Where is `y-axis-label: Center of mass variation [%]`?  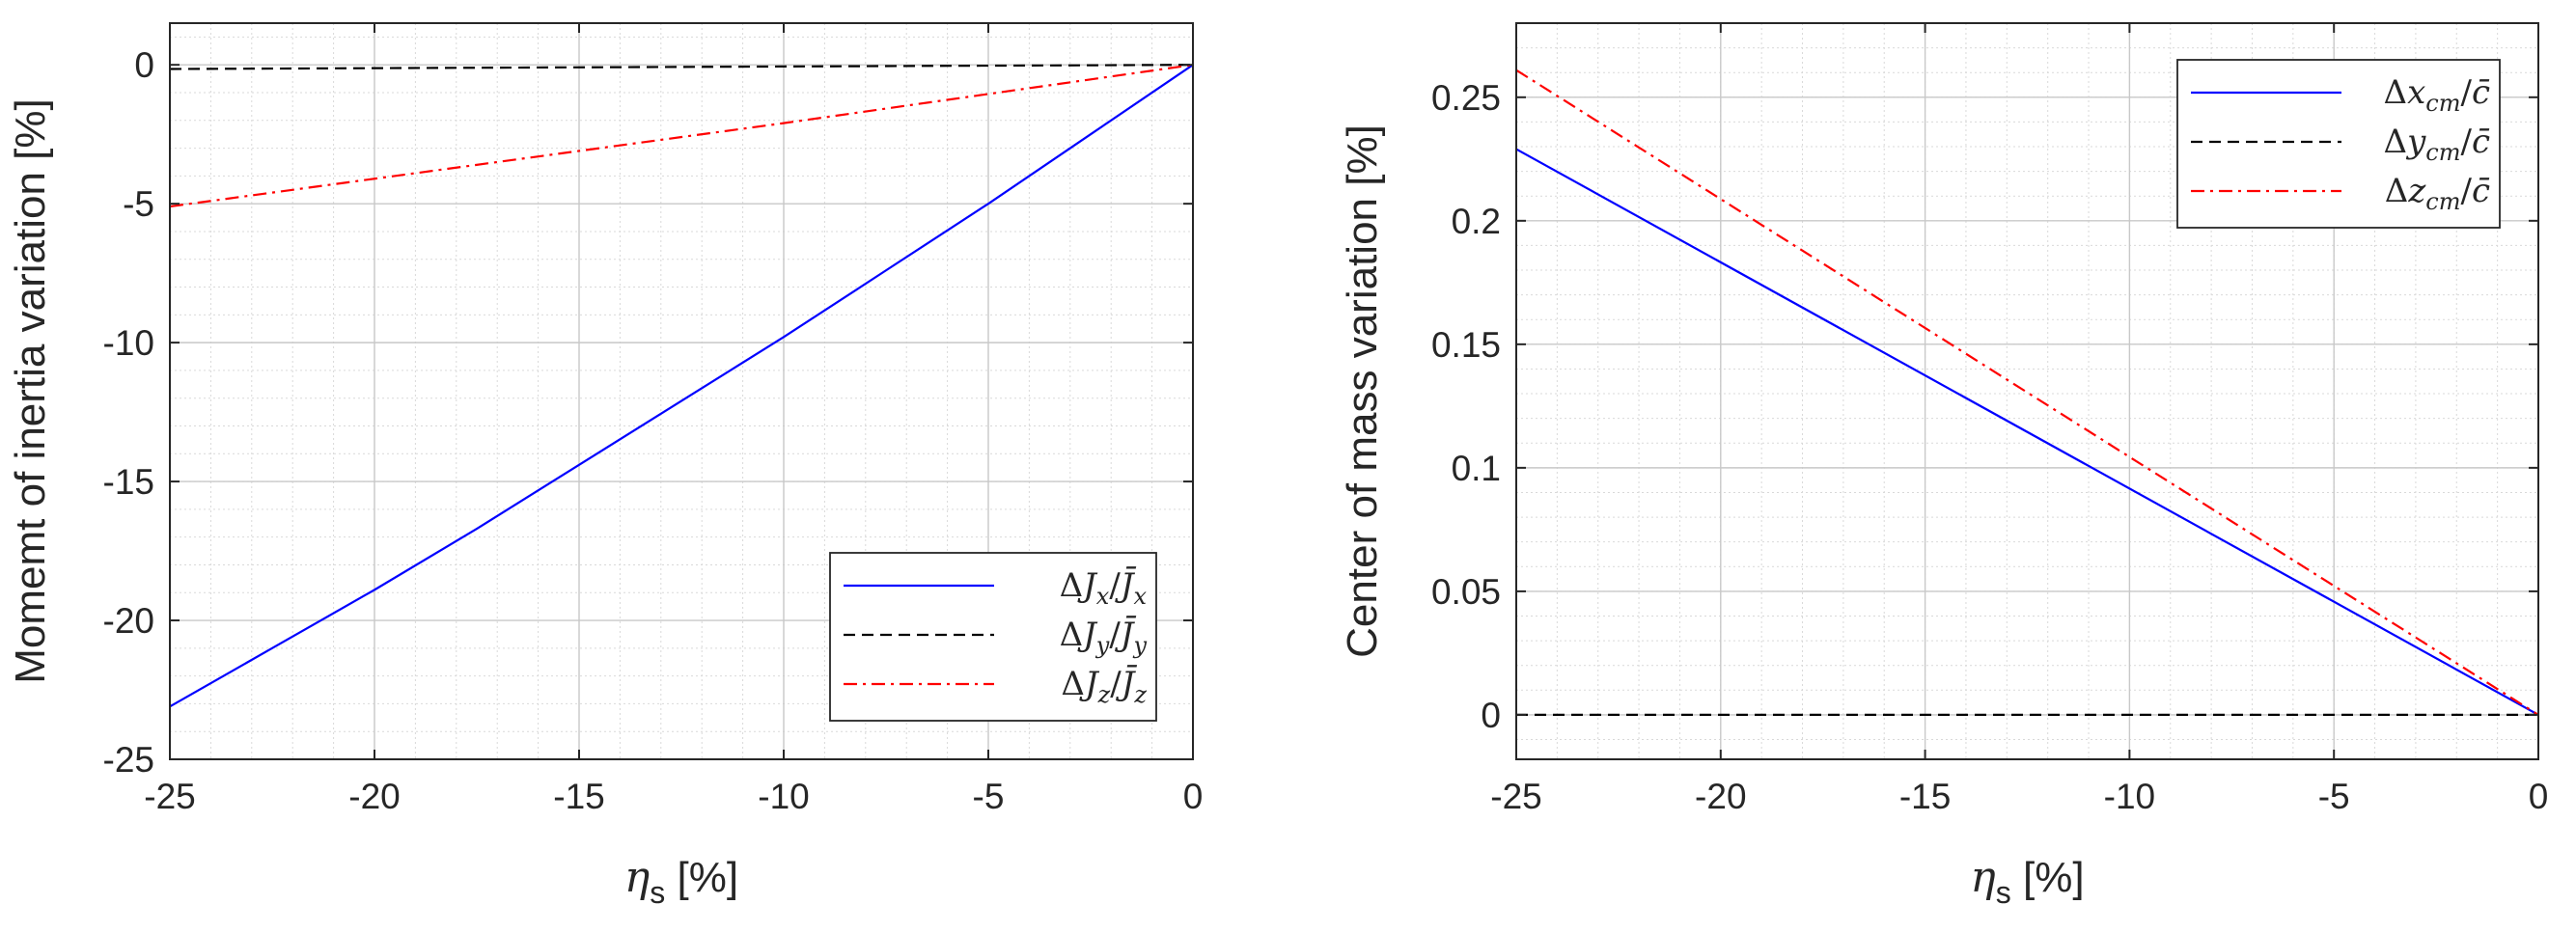 y-axis-label: Center of mass variation [%] is located at coordinates (1362, 391).